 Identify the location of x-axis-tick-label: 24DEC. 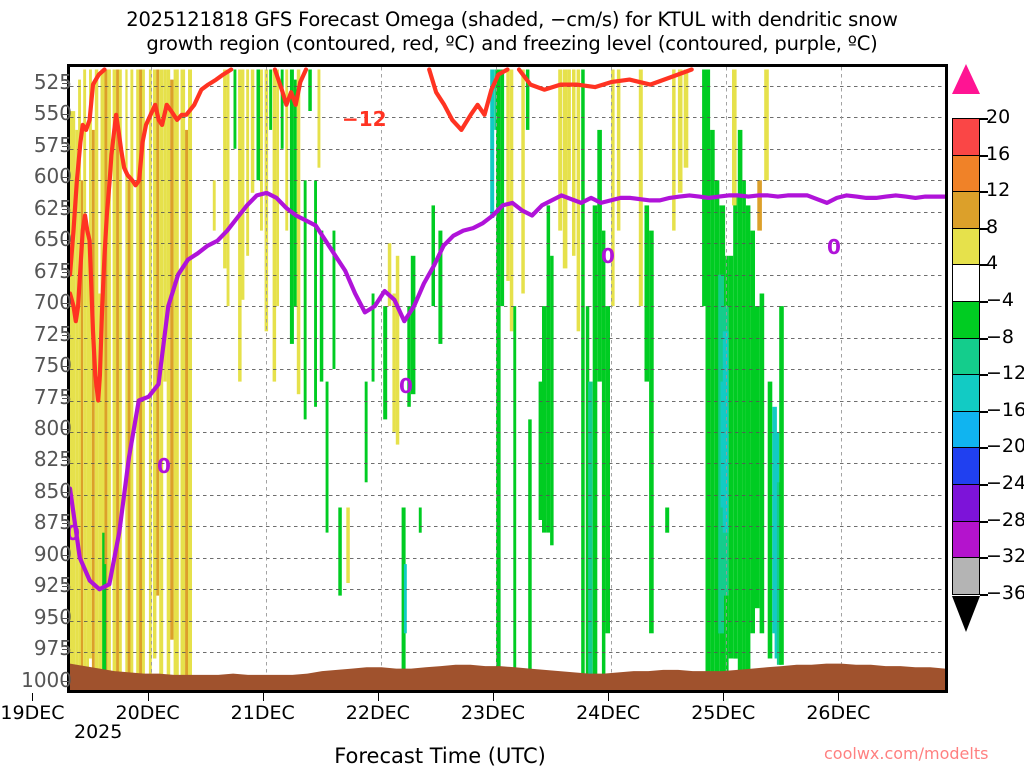
(608, 713).